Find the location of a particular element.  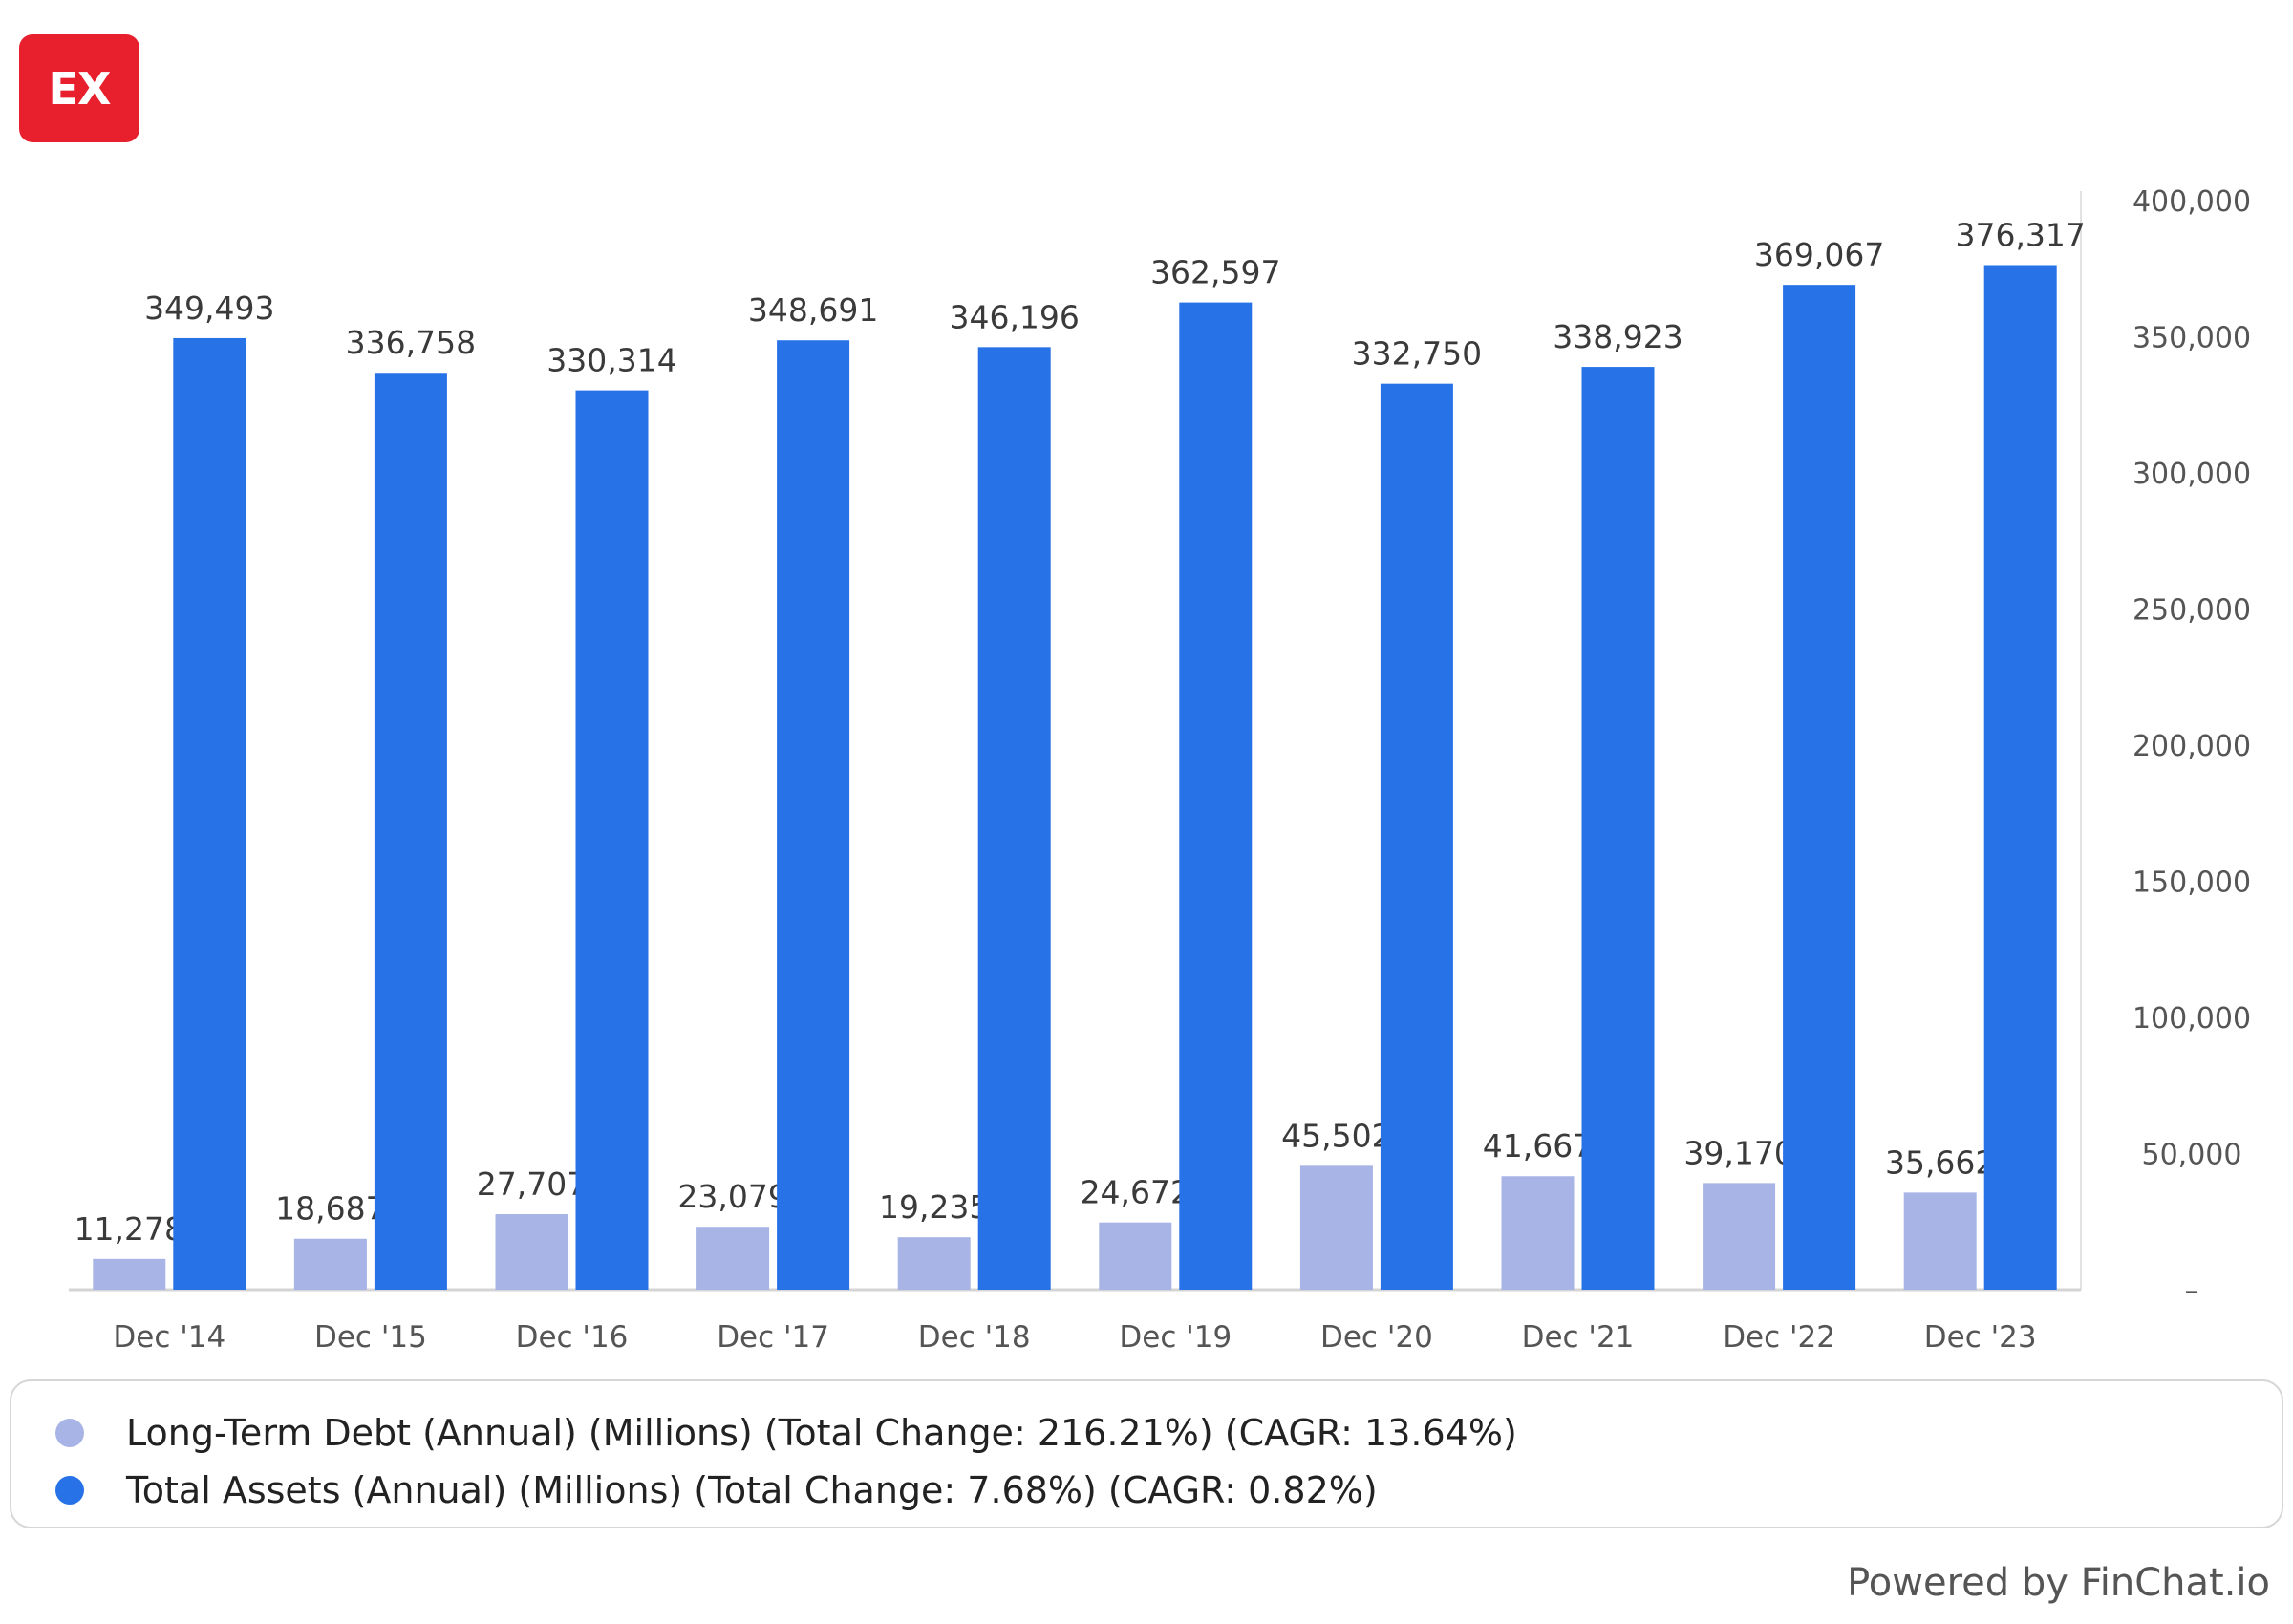

y-tick-label: 250,000 is located at coordinates (2191, 611).